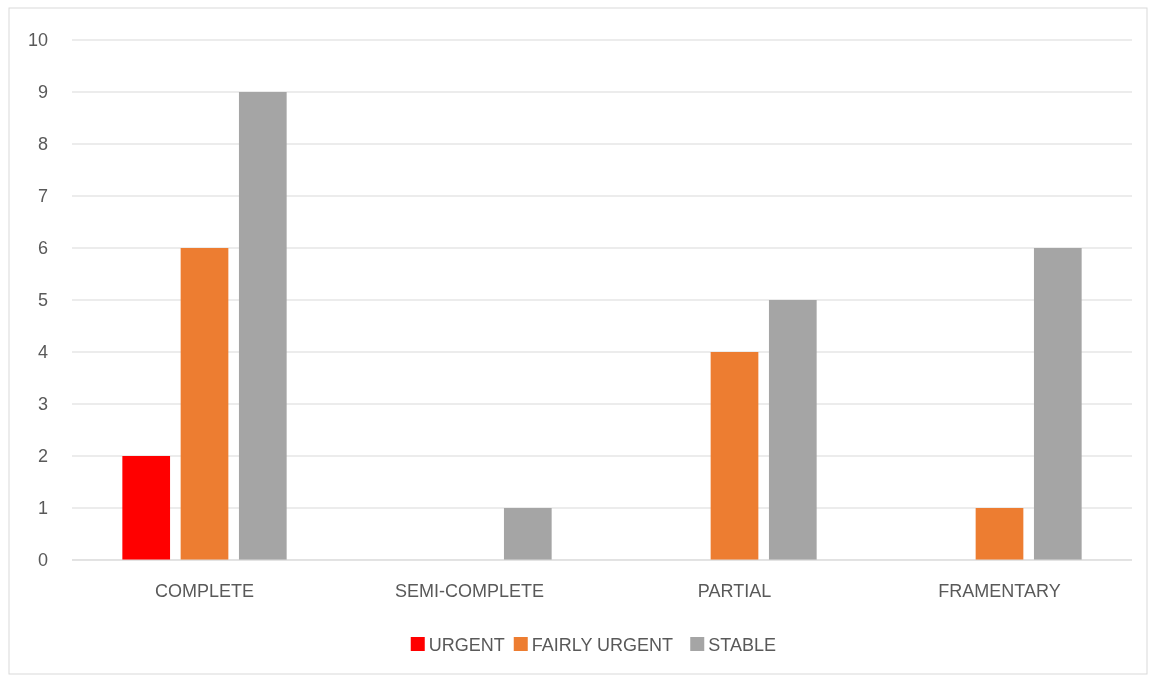 Image resolution: width=1149 pixels, height=675 pixels. Describe the element at coordinates (37, 40) in the screenshot. I see `y-tick-label: 10` at that location.